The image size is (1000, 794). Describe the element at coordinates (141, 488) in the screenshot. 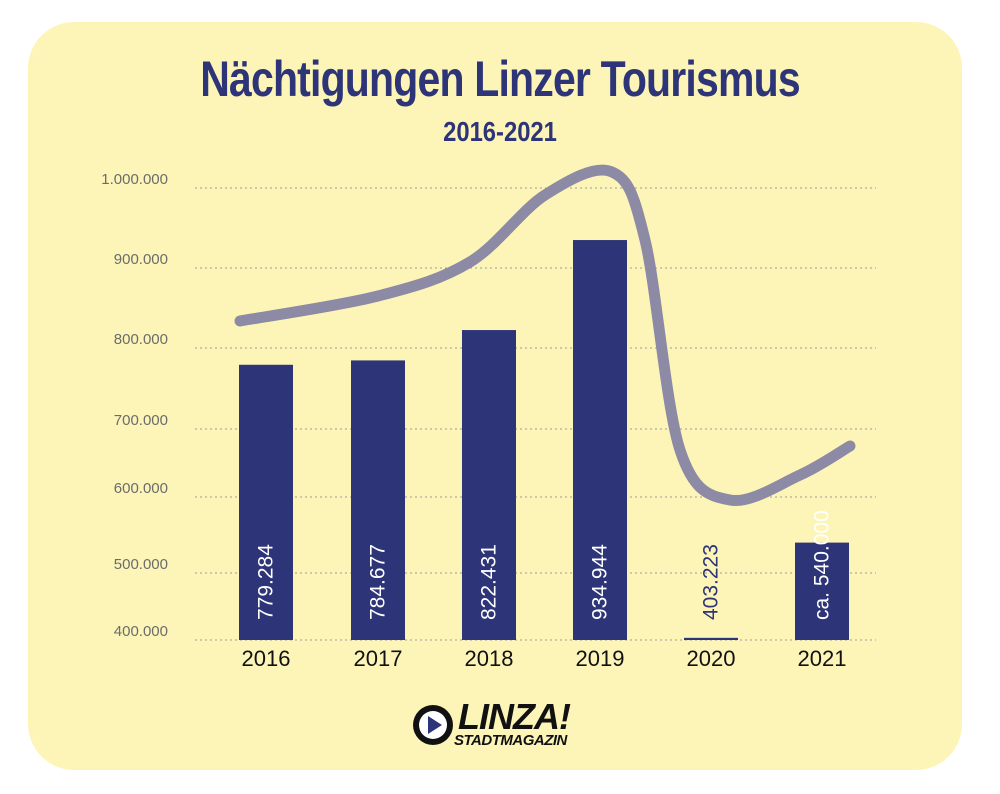

I see `y-tick-label: 600.000` at that location.